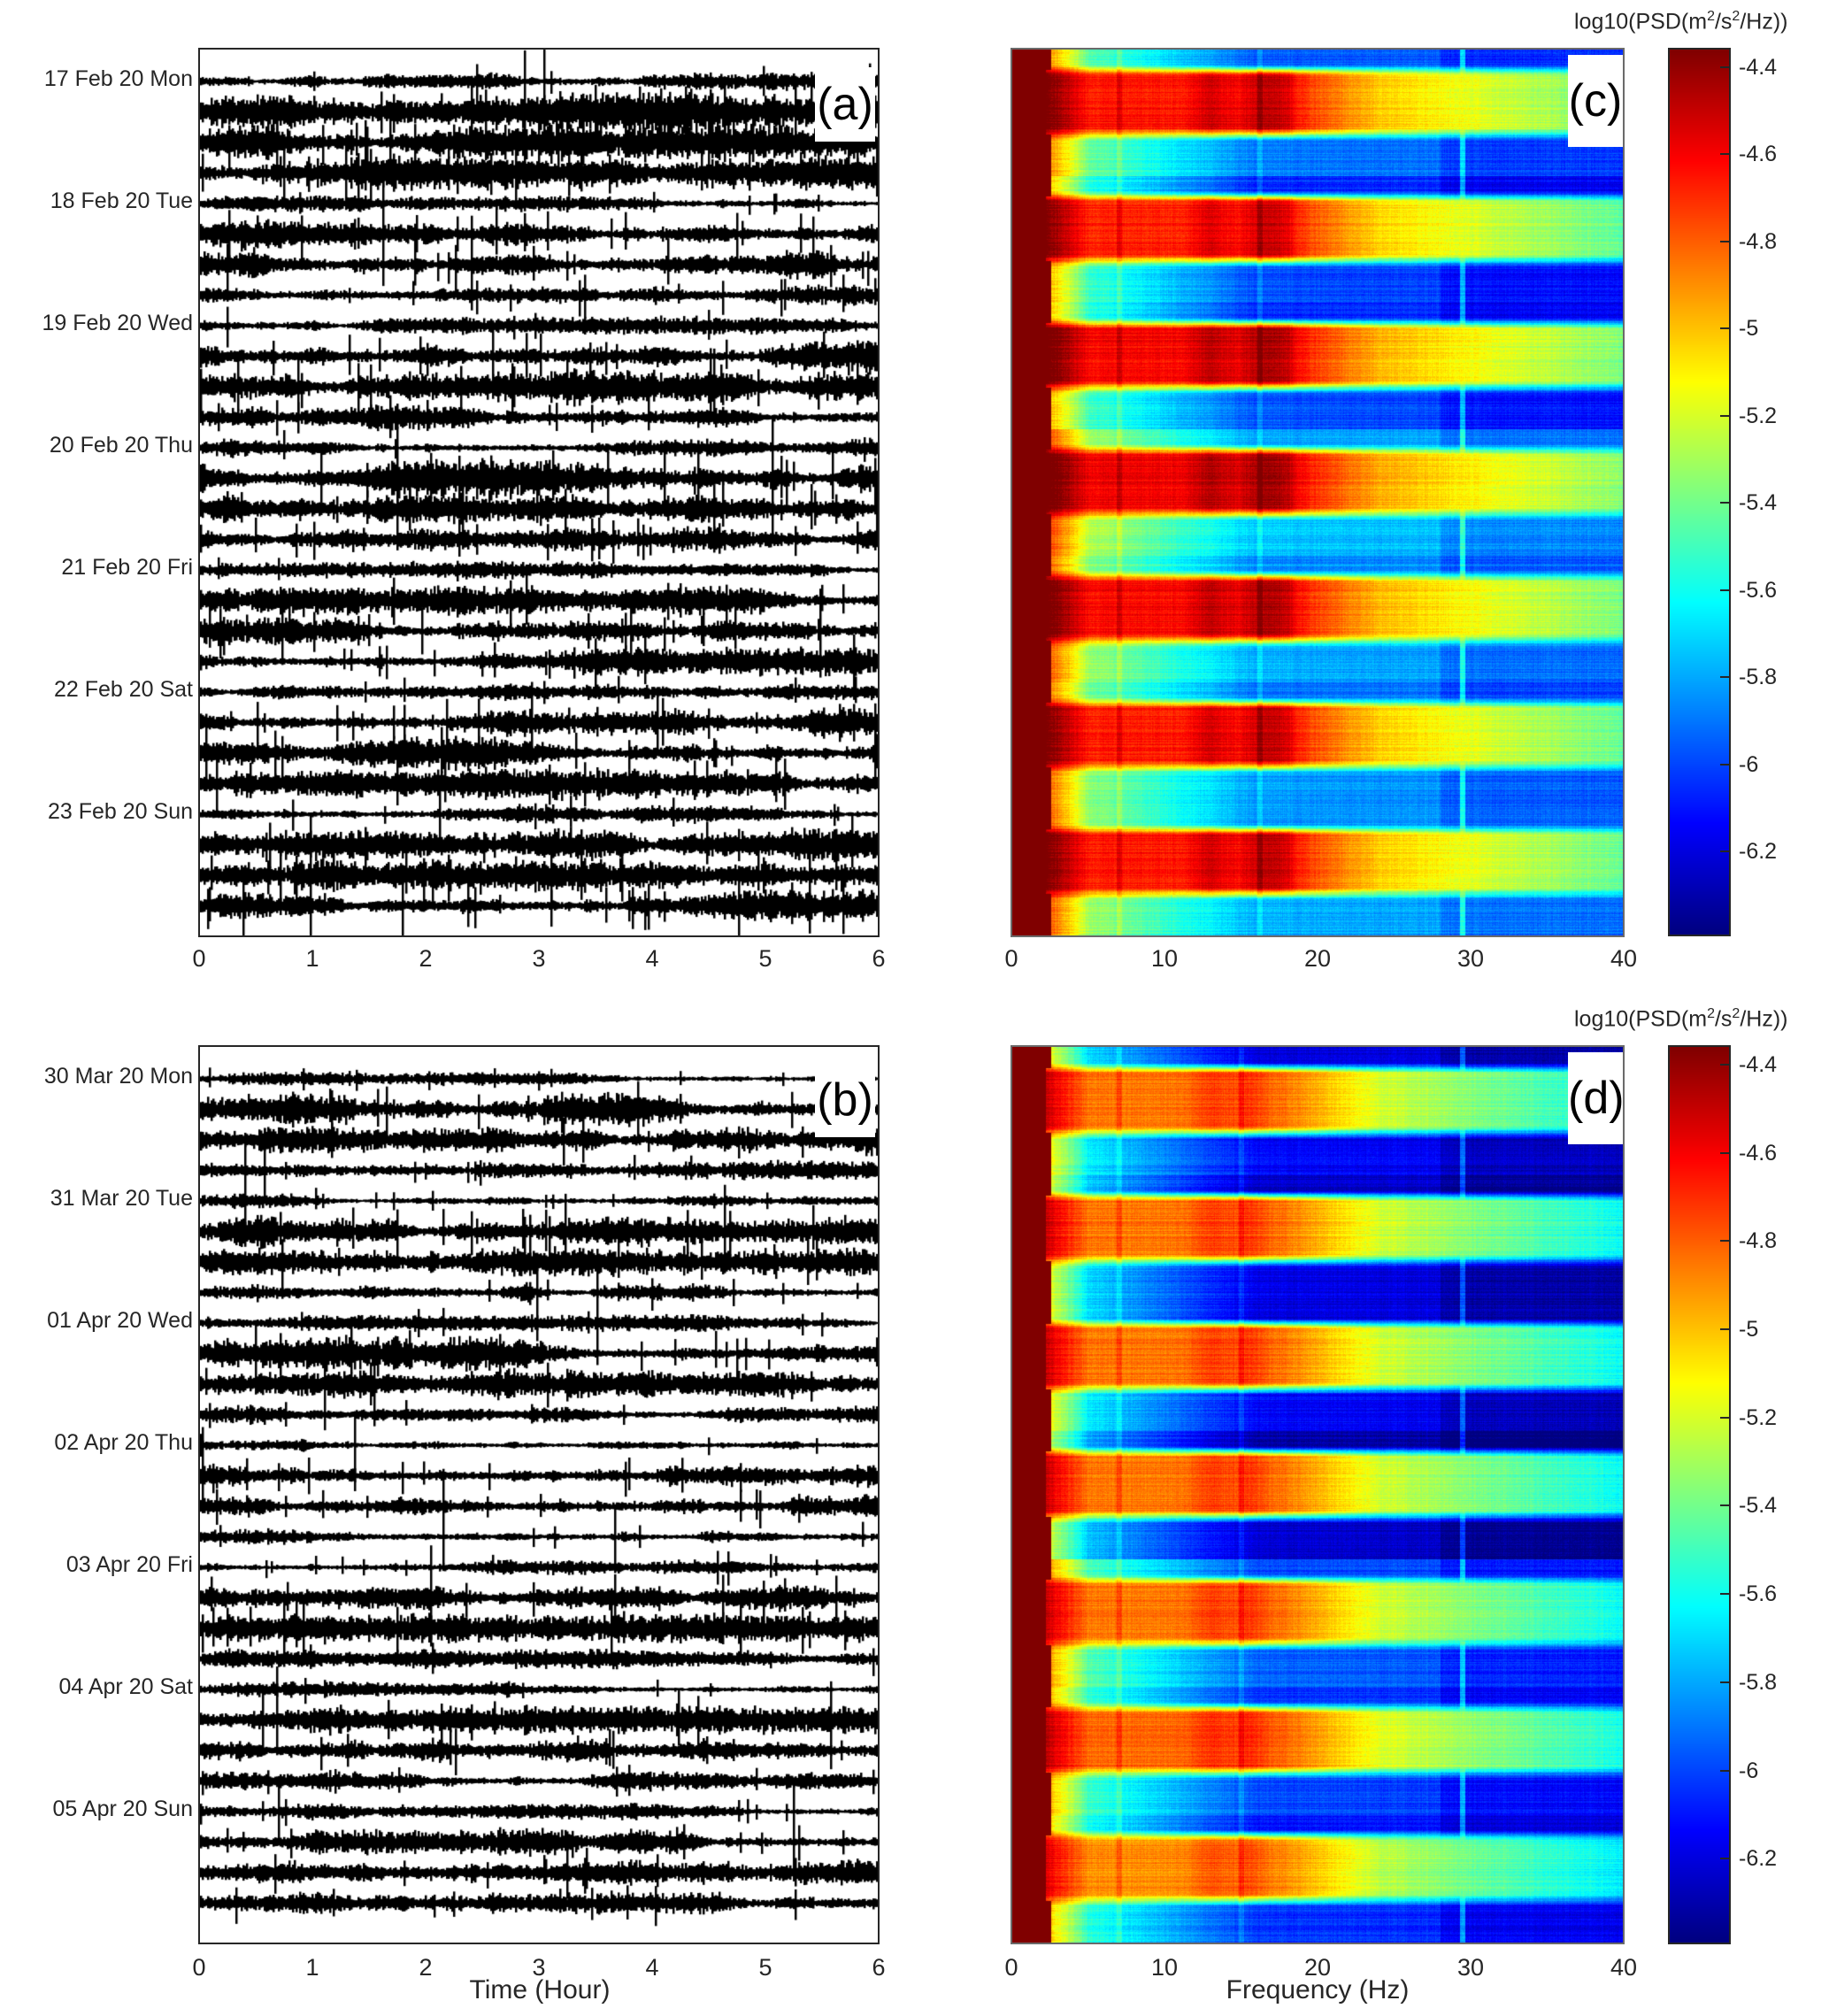 The image size is (1829, 2016). I want to click on spectrogram-panel-d: (d), so click(1318, 1494).